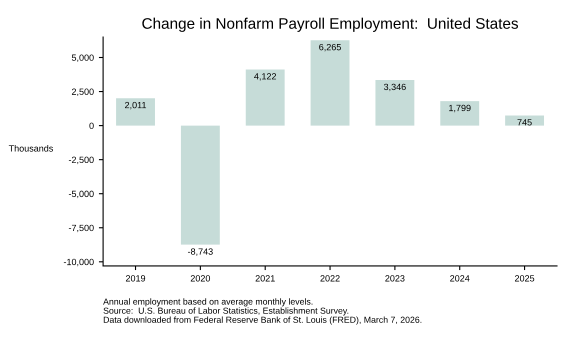 Image resolution: width=576 pixels, height=337 pixels. I want to click on x-tick-label: 2022, so click(330, 278).